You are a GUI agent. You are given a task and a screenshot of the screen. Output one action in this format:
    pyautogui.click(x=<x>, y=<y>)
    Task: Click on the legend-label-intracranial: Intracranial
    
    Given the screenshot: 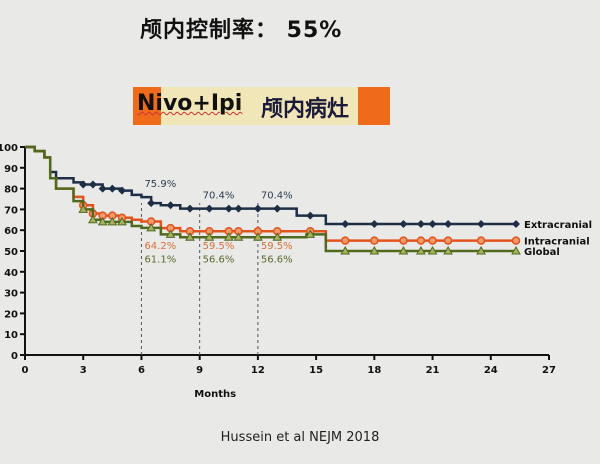 What is the action you would take?
    pyautogui.click(x=557, y=242)
    